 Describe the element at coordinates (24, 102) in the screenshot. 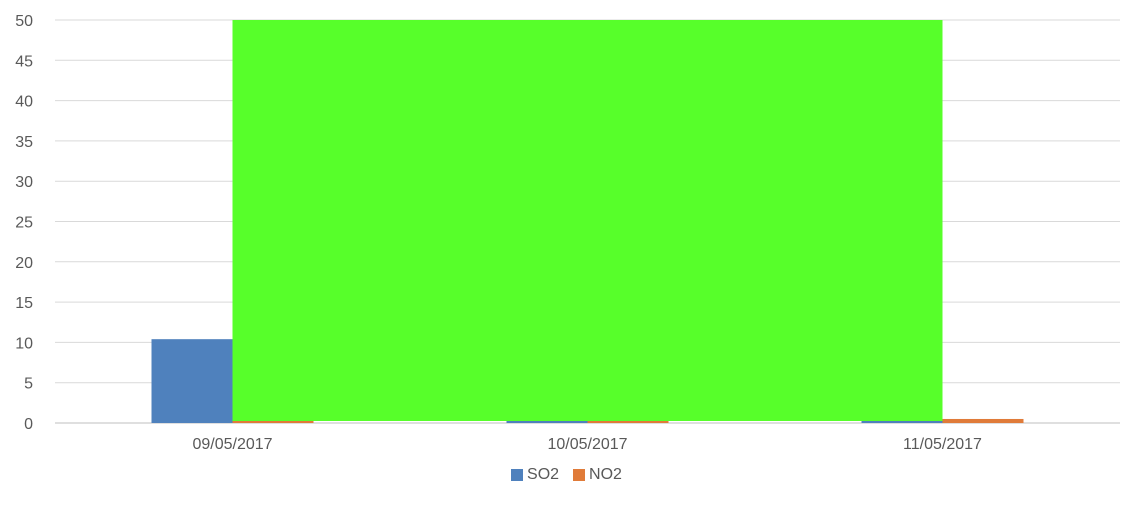

I see `y-tick-label: 40` at that location.